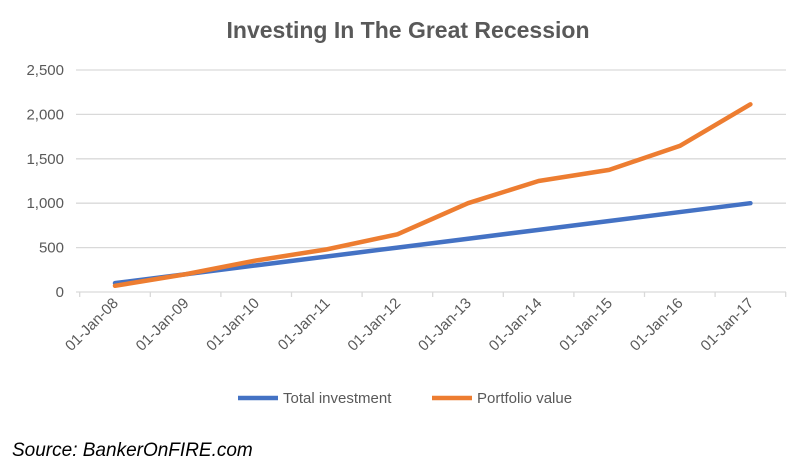 The image size is (808, 468). I want to click on y-tick-label: 2,500, so click(45, 70).